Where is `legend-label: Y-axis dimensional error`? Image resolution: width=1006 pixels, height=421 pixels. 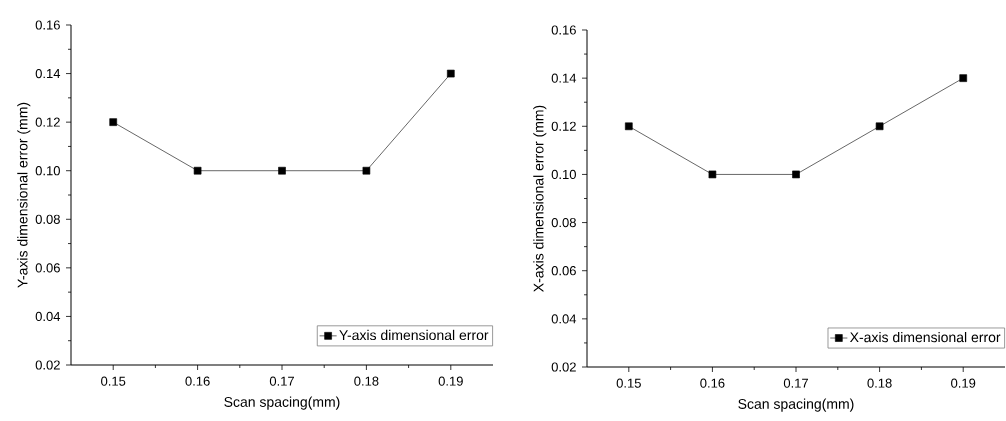
legend-label: Y-axis dimensional error is located at coordinates (414, 335).